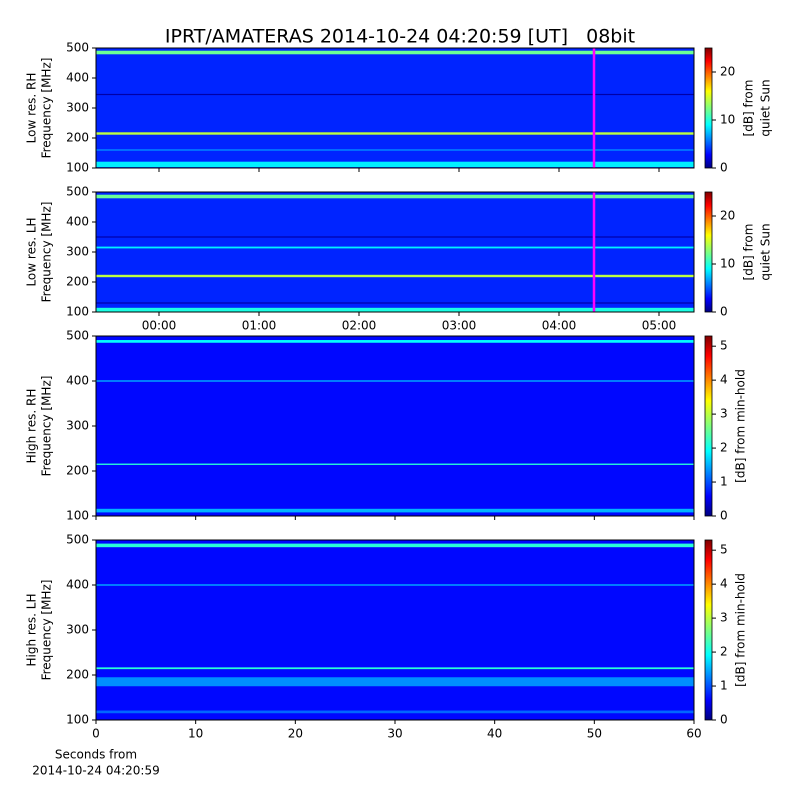  I want to click on y-axis-label: High res. LH, so click(32, 629).